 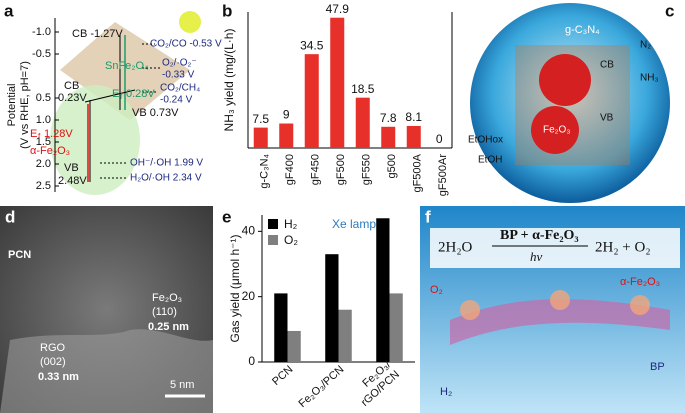 What do you see at coordinates (363, 89) in the screenshot?
I see `value-label: 18.5` at bounding box center [363, 89].